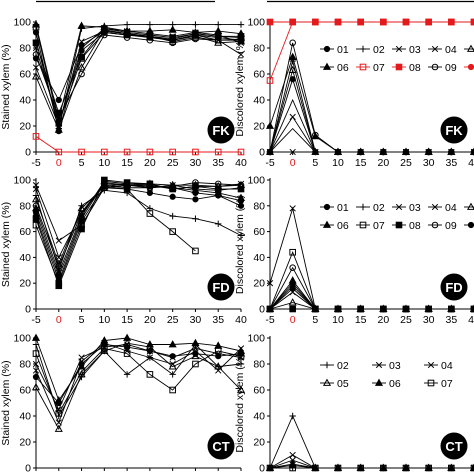 The height and width of the screenshot is (474, 474). Describe the element at coordinates (25, 417) in the screenshot. I see `y-tick-label: 40` at that location.